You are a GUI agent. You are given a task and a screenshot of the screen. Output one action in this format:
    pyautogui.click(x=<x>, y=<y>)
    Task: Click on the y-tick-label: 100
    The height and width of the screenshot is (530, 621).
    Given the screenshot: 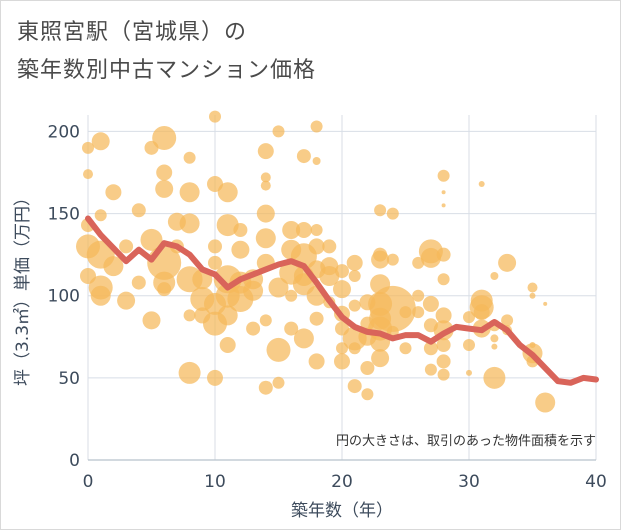 What is the action you would take?
    pyautogui.click(x=64, y=297)
    